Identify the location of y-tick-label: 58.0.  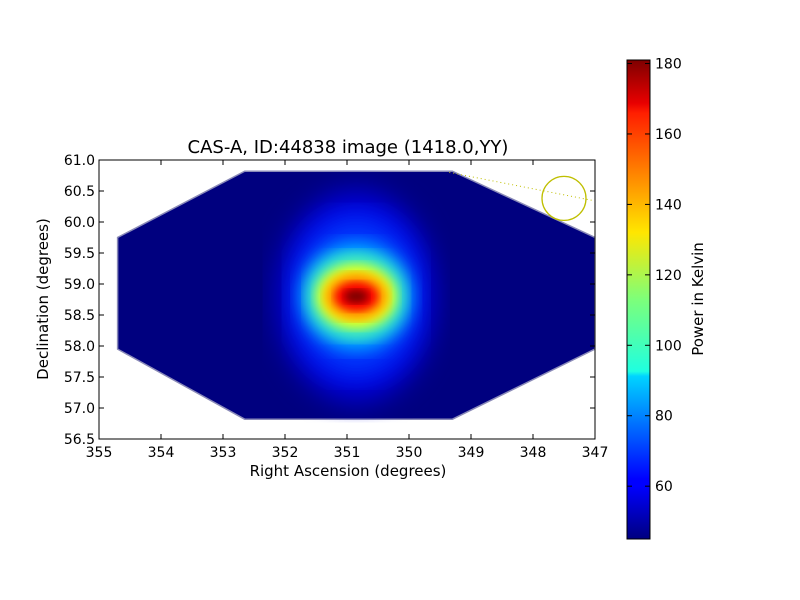
(79, 347).